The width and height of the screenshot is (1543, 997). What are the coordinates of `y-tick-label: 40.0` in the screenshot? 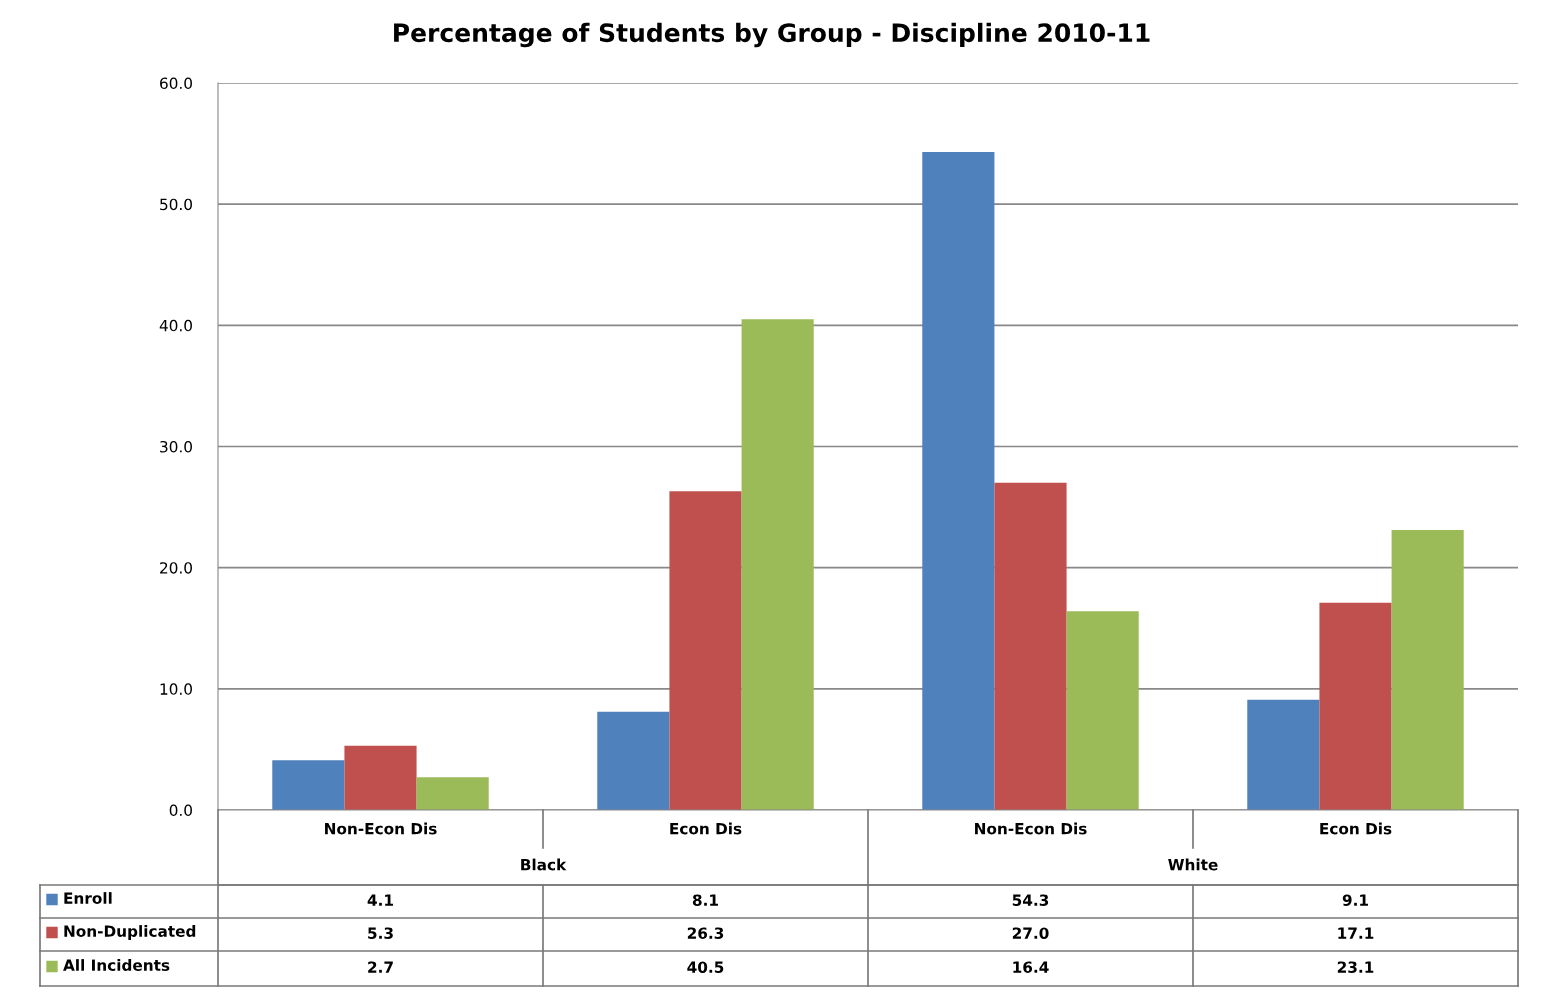 It's located at (175, 325).